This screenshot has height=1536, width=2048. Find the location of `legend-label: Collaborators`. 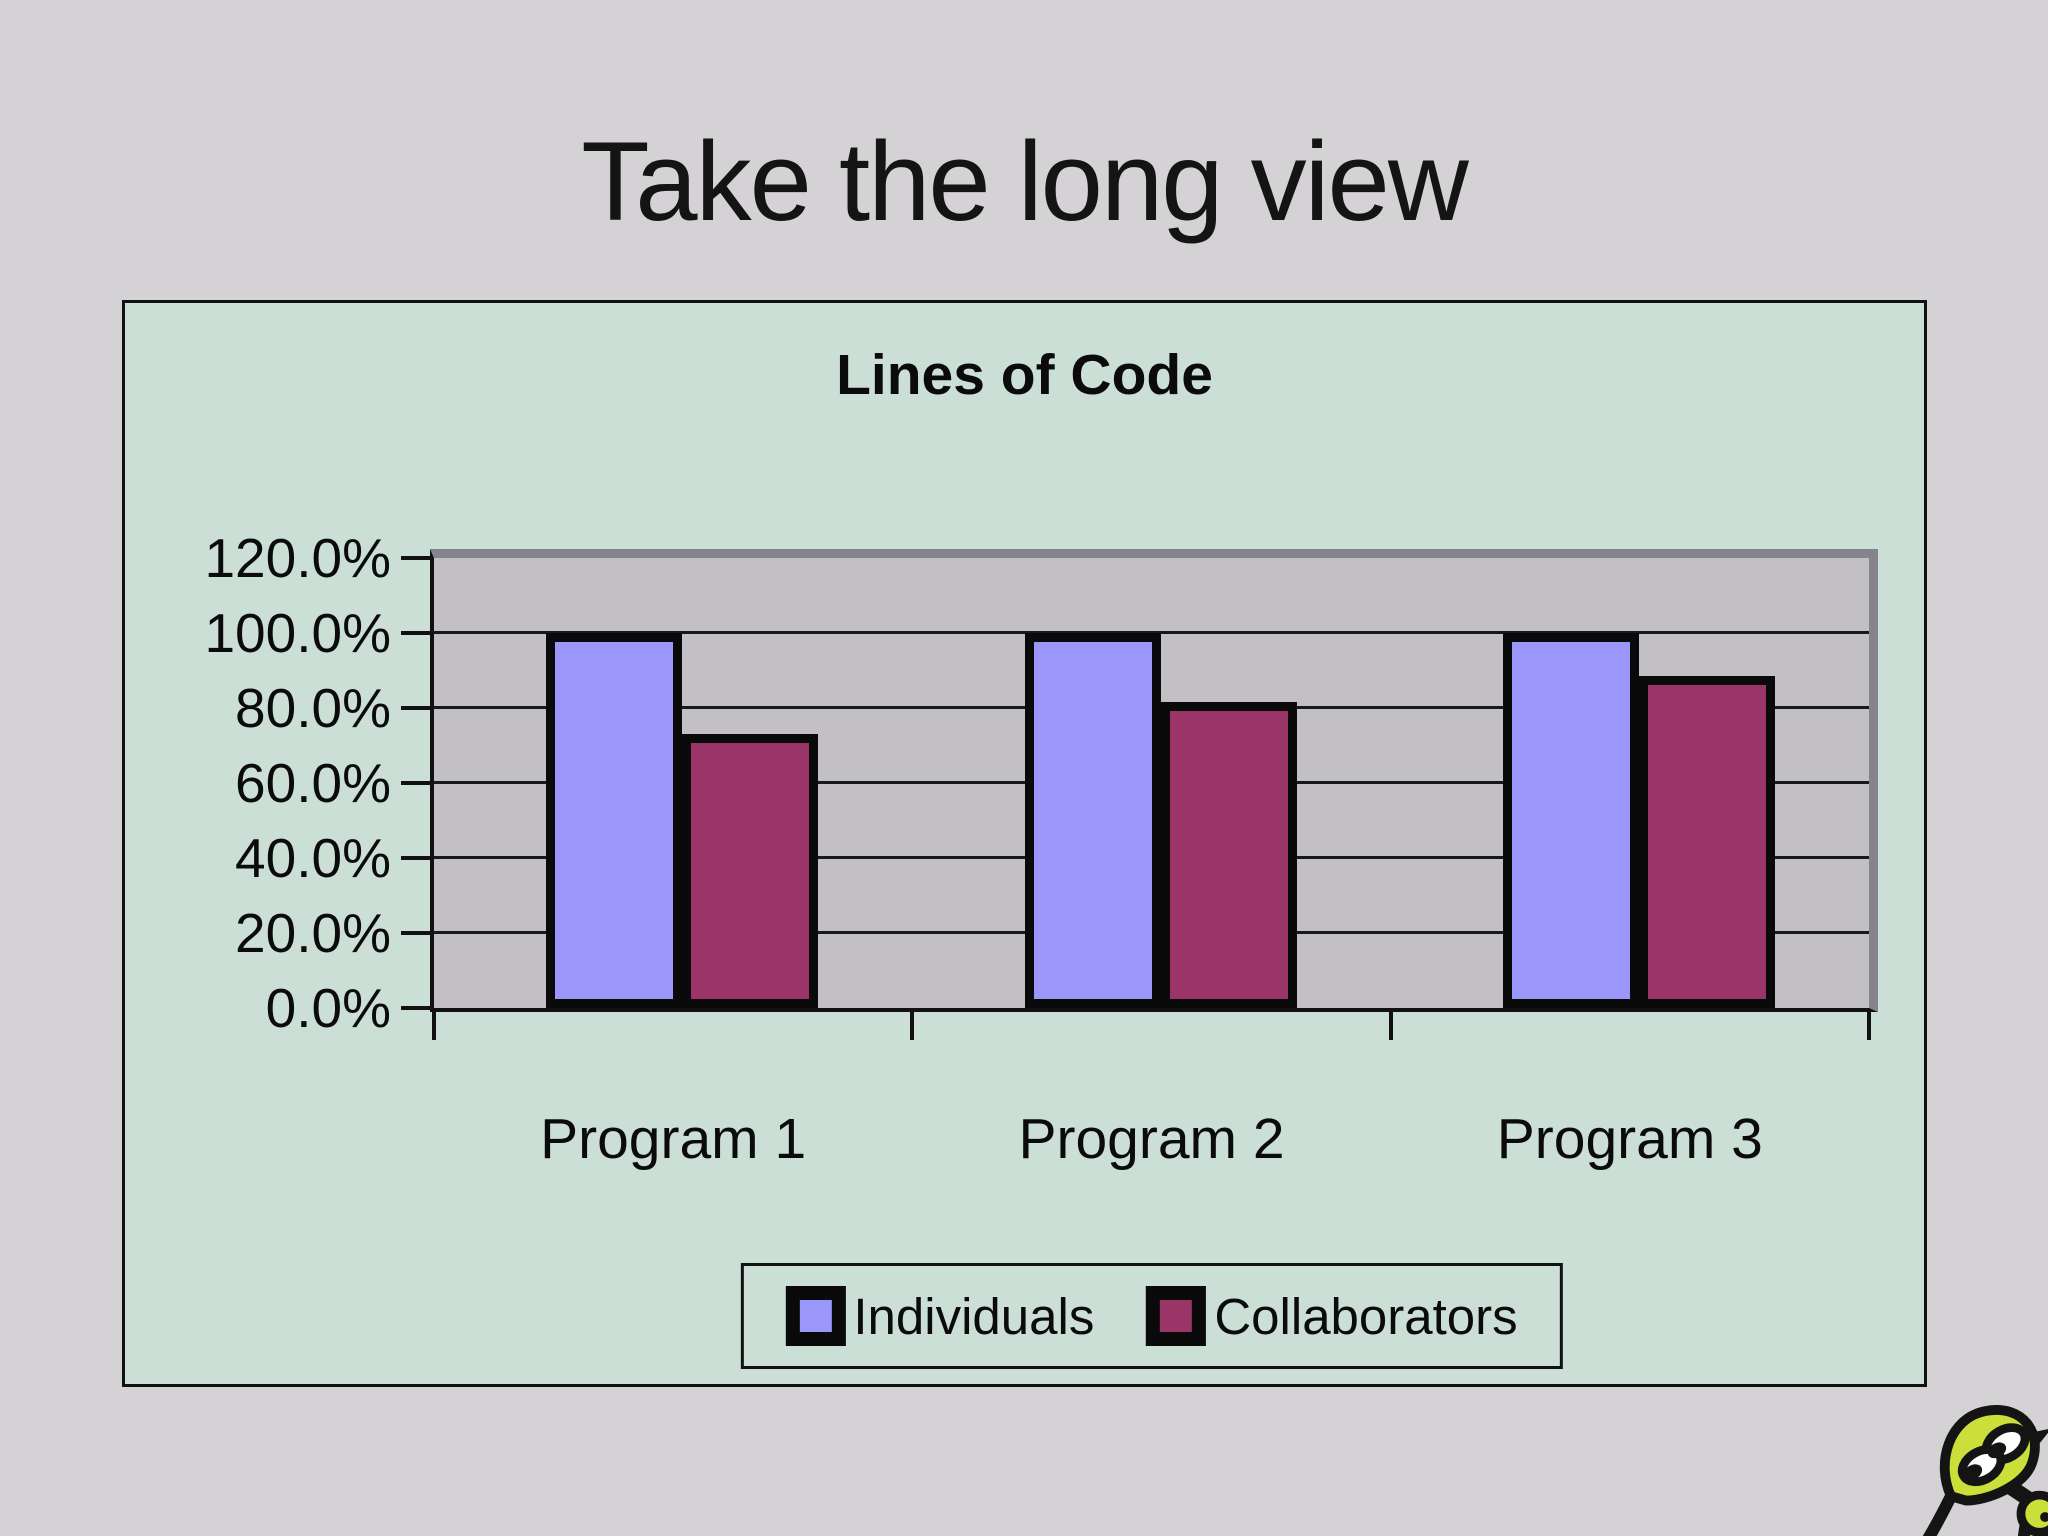

legend-label: Collaborators is located at coordinates (1366, 1316).